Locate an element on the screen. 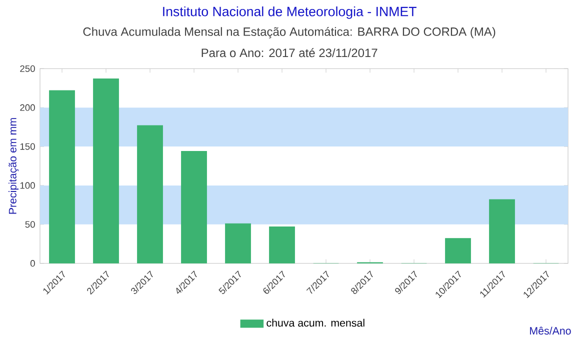 Image resolution: width=580 pixels, height=350 pixels. y-tick-label: 100 is located at coordinates (27, 185).